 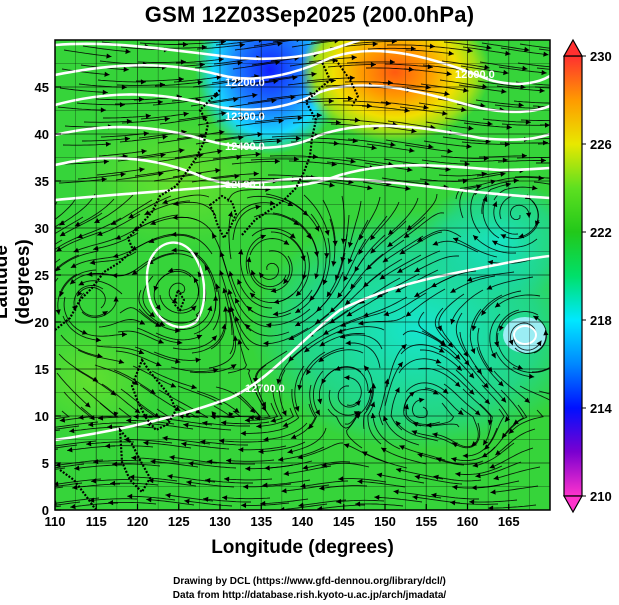 I want to click on x-tick-label-140: 140, so click(x=303, y=521).